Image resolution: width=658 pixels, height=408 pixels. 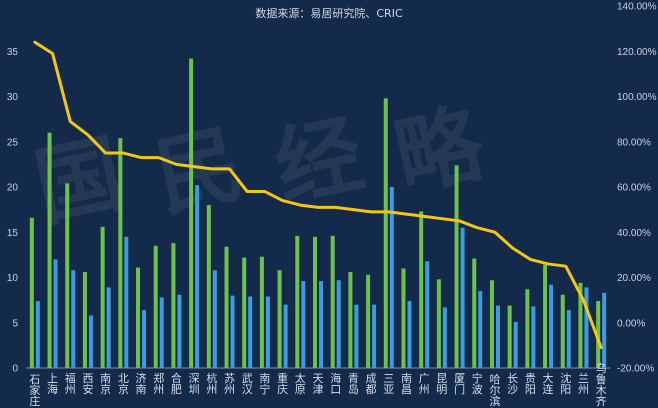 What do you see at coordinates (229, 384) in the screenshot?
I see `category-label: 苏州` at bounding box center [229, 384].